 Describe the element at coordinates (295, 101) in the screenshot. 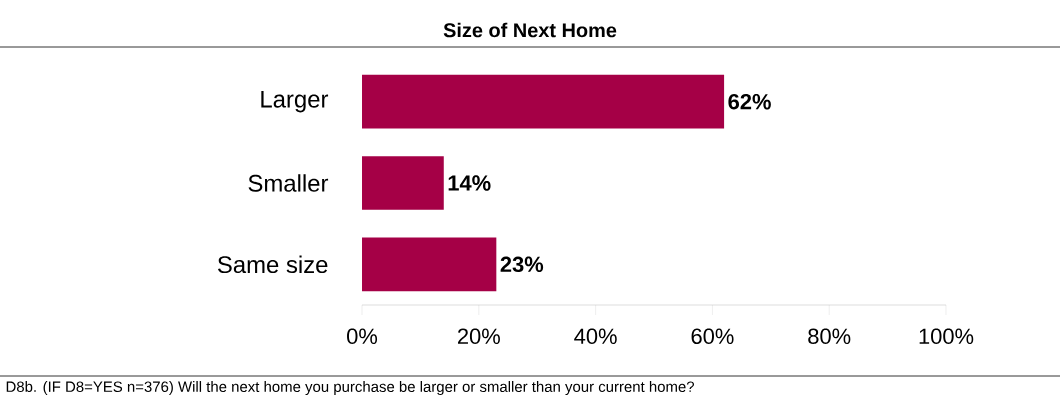

I see `y-tick-label: Larger` at that location.